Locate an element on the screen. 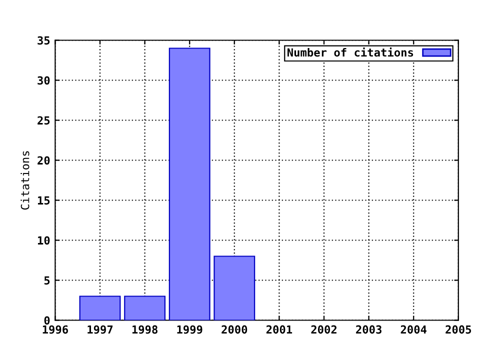 The image size is (480, 350). x-tick-label: 2005 is located at coordinates (459, 329).